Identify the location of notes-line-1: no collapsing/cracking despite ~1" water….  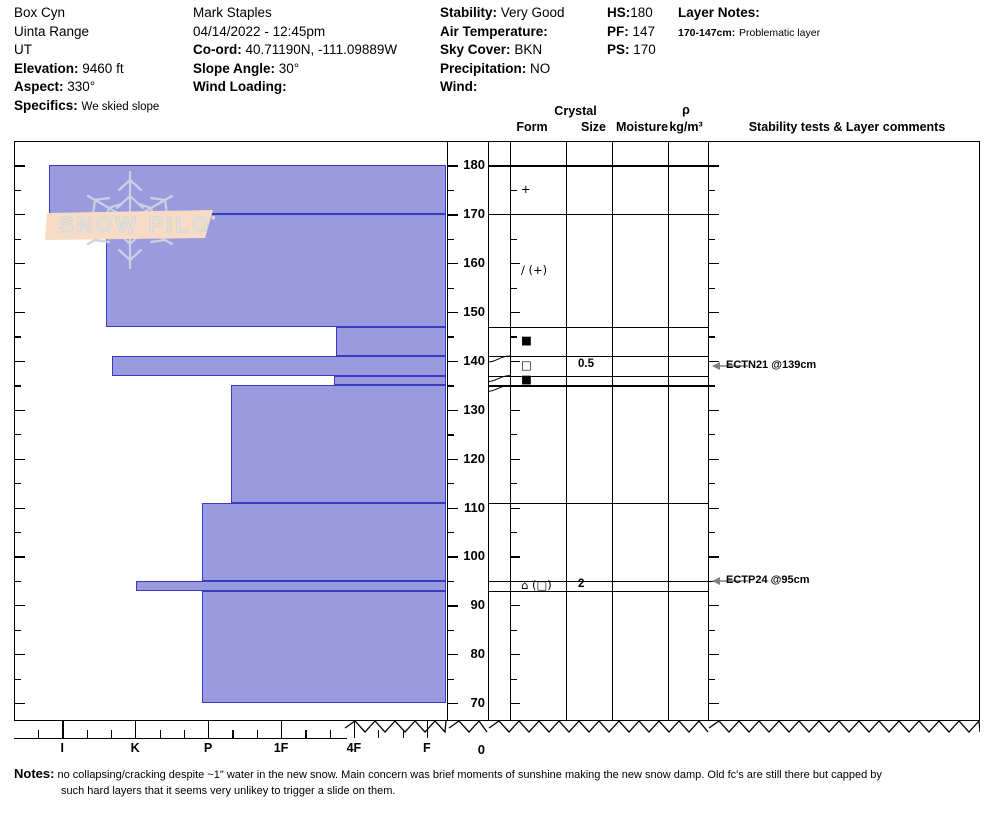
(469, 775).